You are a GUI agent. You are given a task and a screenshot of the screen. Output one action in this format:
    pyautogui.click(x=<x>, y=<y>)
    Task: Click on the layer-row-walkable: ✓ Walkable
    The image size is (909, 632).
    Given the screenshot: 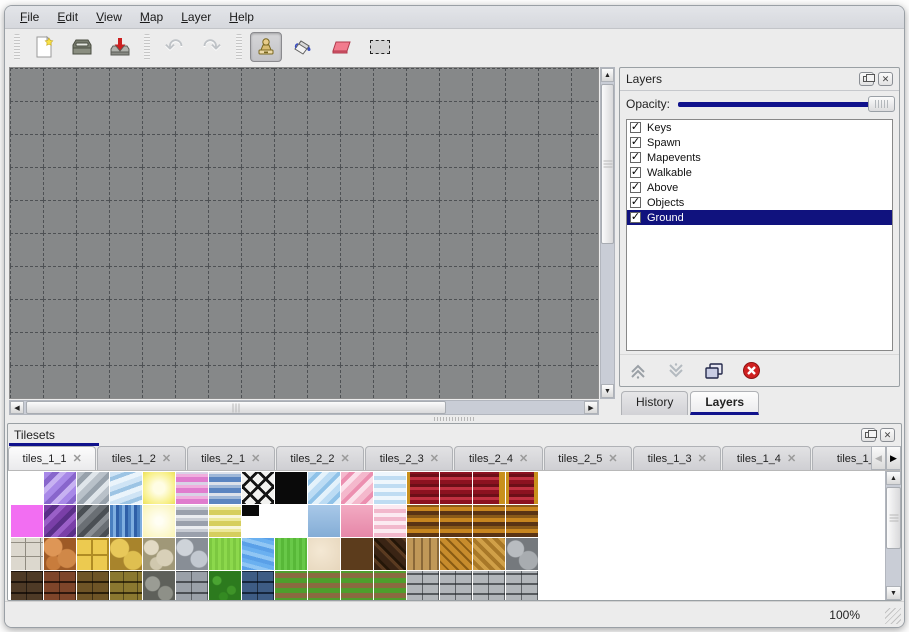 What is the action you would take?
    pyautogui.click(x=759, y=172)
    